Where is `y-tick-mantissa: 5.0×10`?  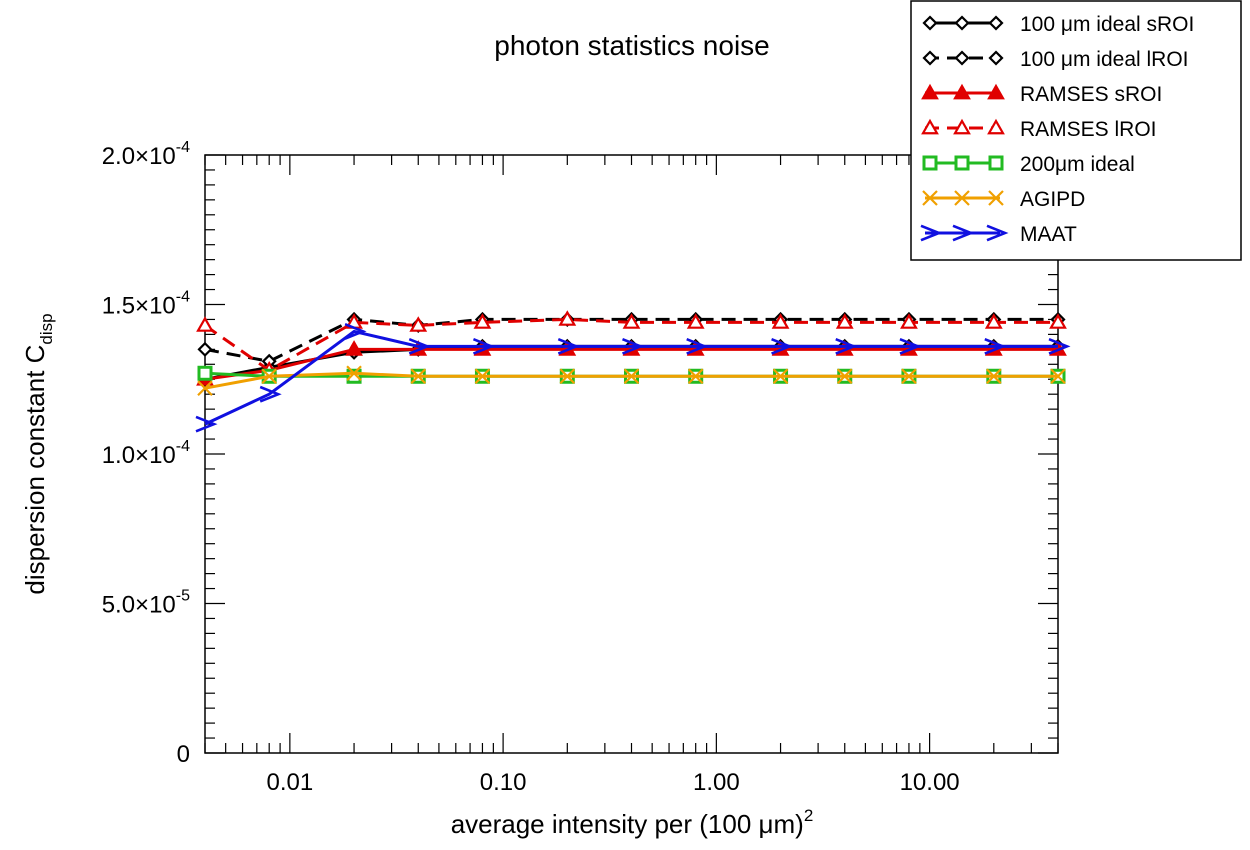
y-tick-mantissa: 5.0×10 is located at coordinates (139, 605).